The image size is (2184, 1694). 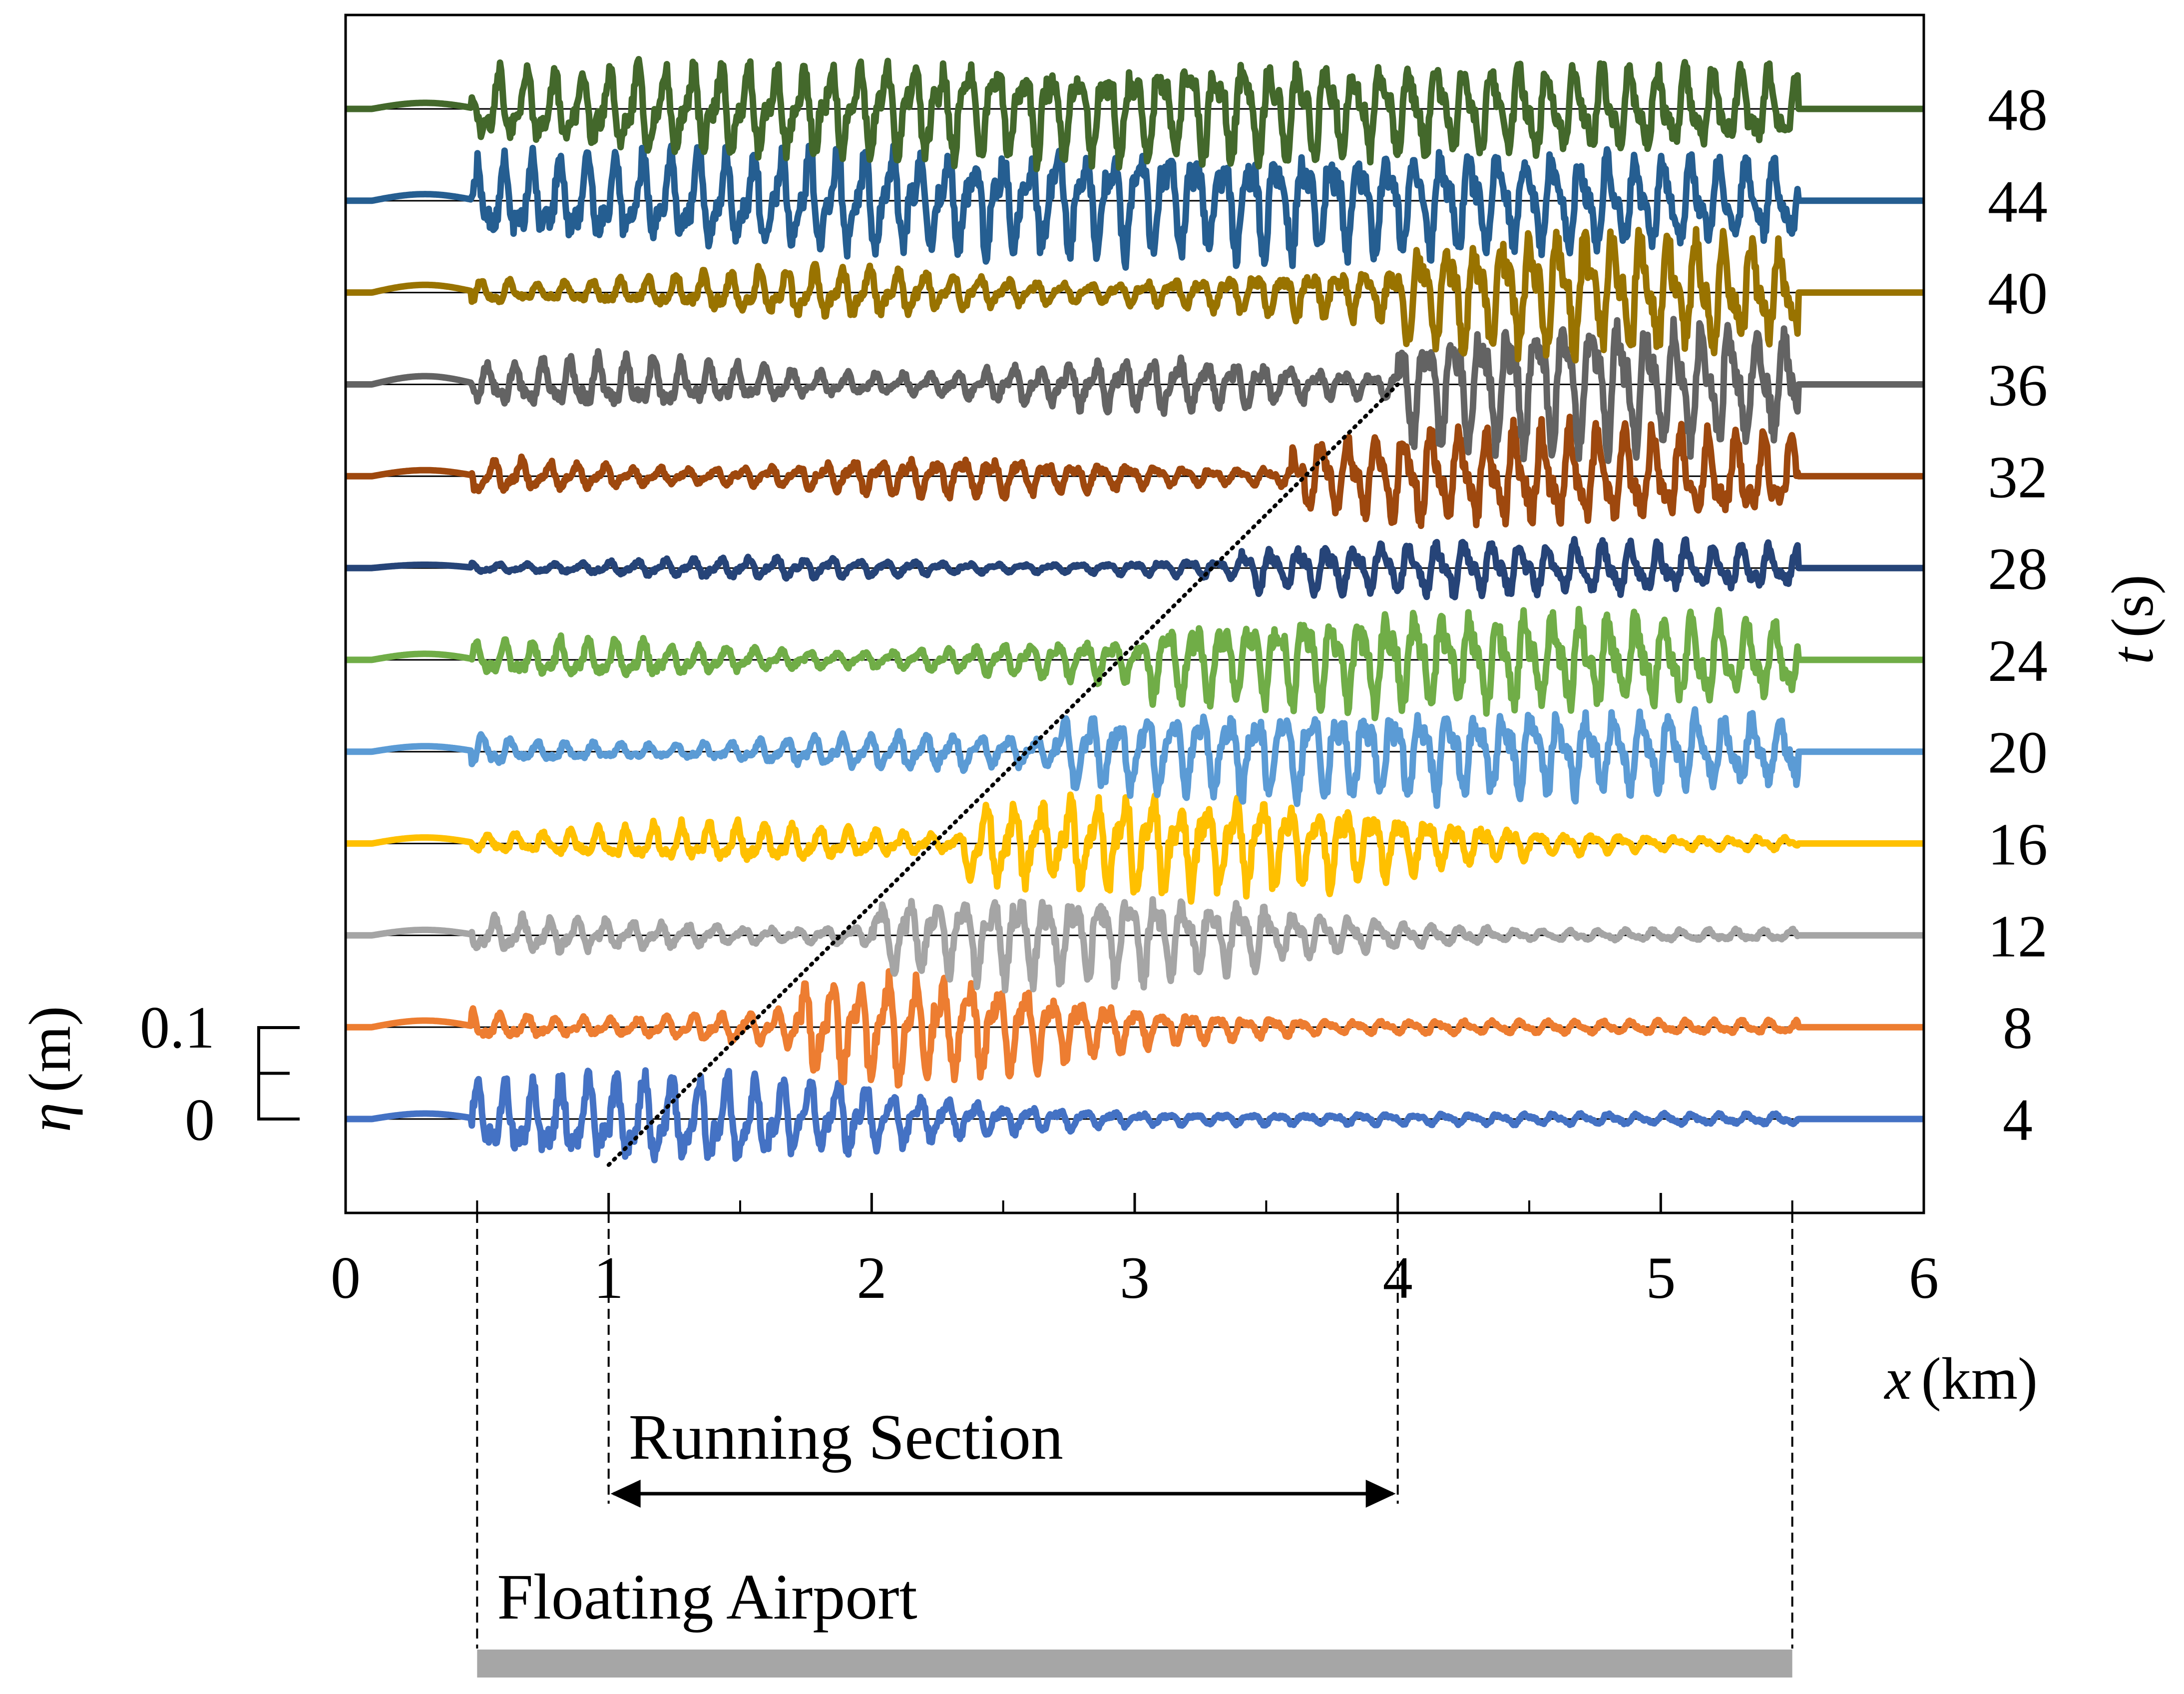 I want to click on y-tick-label-8: 8, so click(x=2018, y=1028).